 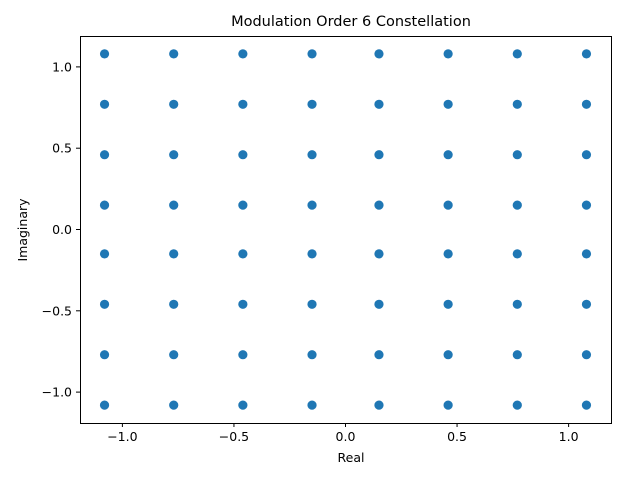 I want to click on y-axis-ticks: −1.0 −0.5 0.0 0.5 1.0, so click(x=61, y=229).